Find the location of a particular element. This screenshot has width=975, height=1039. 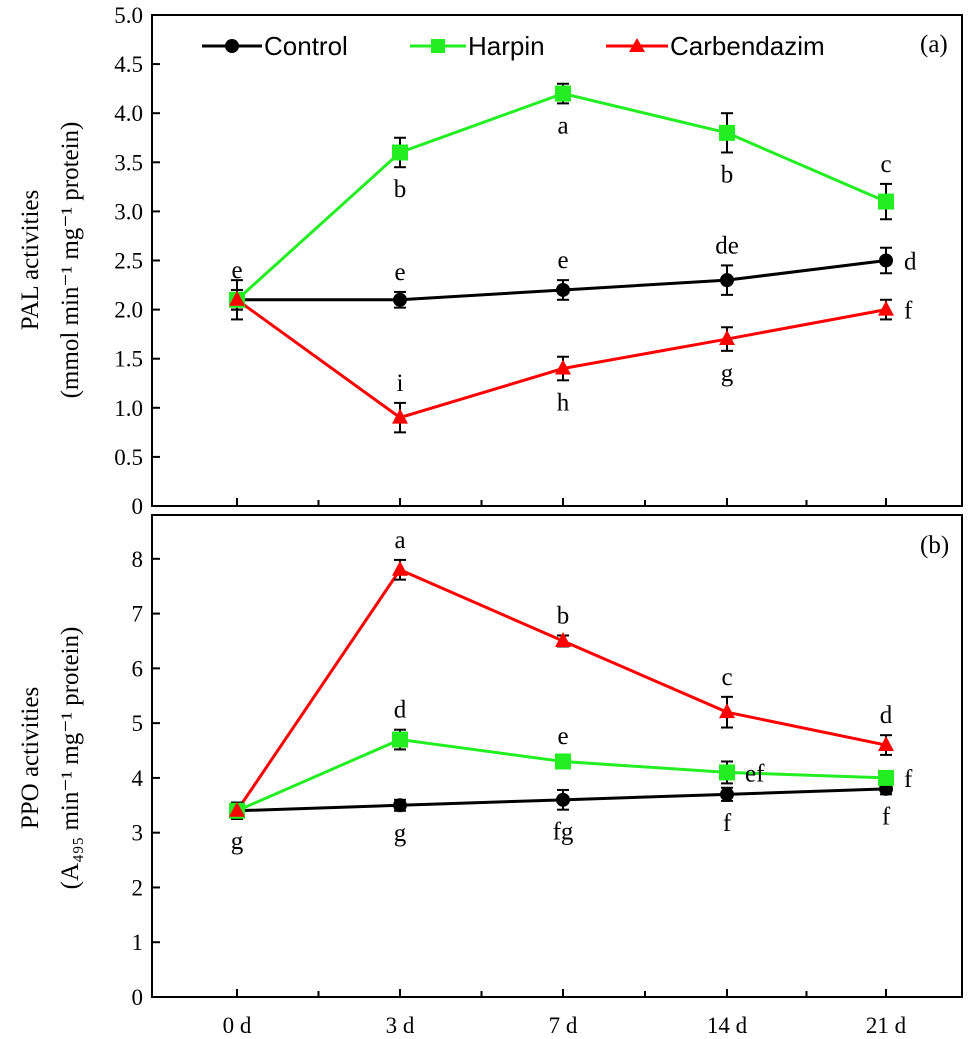

y-tick-label: 4 is located at coordinates (138, 778).